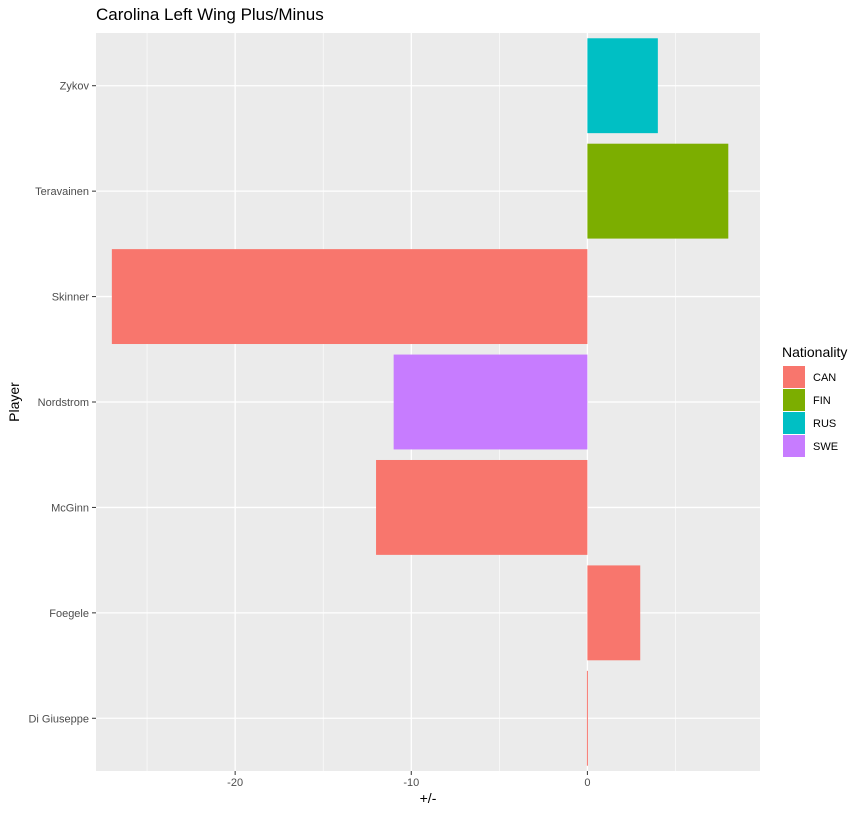  What do you see at coordinates (824, 424) in the screenshot?
I see `legend-label: RUS` at bounding box center [824, 424].